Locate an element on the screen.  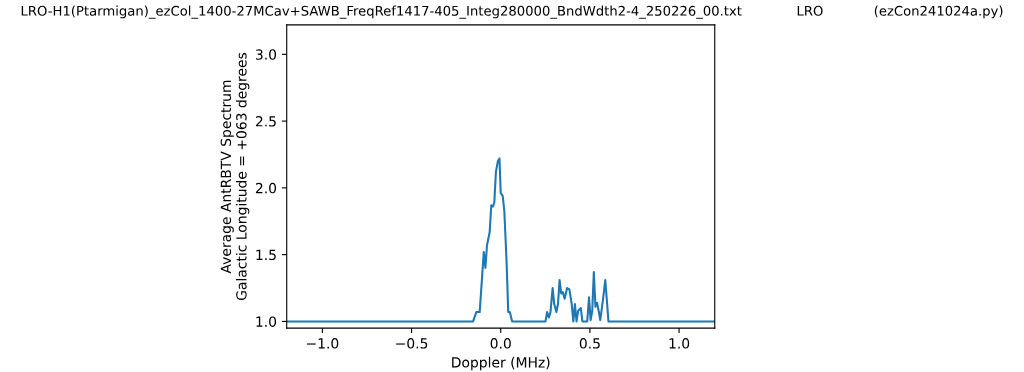
x-axis-title: Doppler (MHz) is located at coordinates (501, 363).